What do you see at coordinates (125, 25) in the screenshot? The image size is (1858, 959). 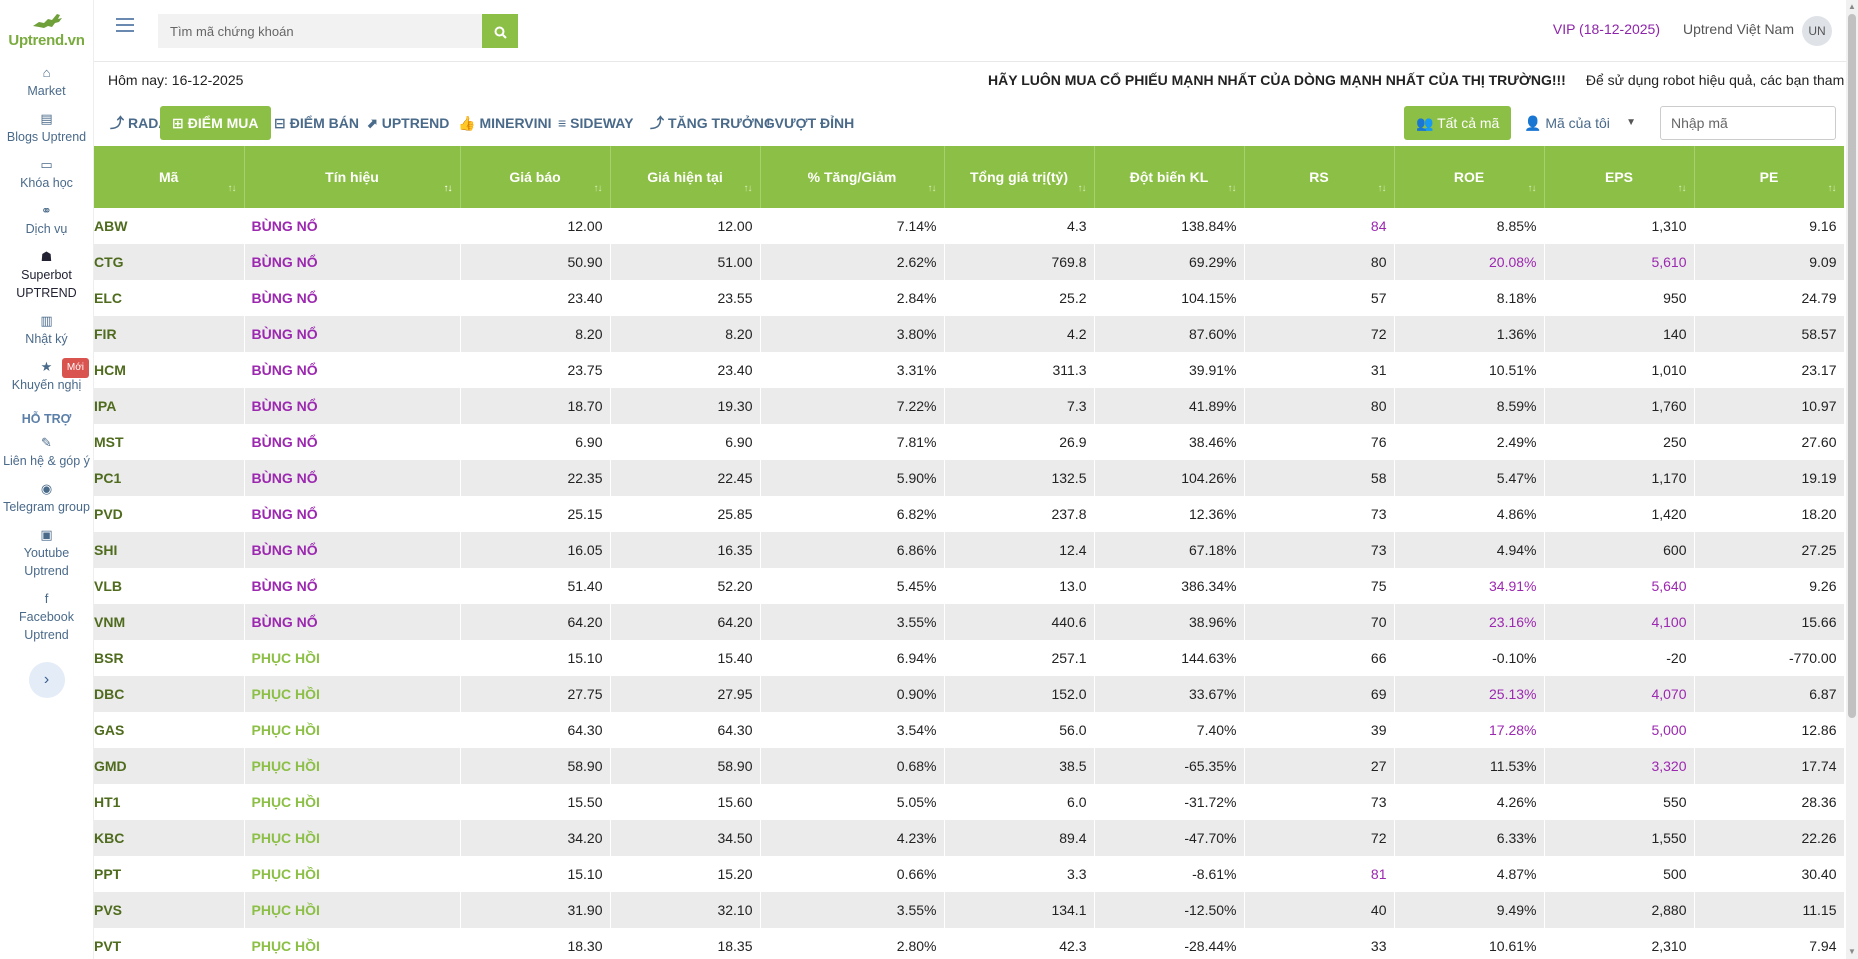 I see `menu-icon` at bounding box center [125, 25].